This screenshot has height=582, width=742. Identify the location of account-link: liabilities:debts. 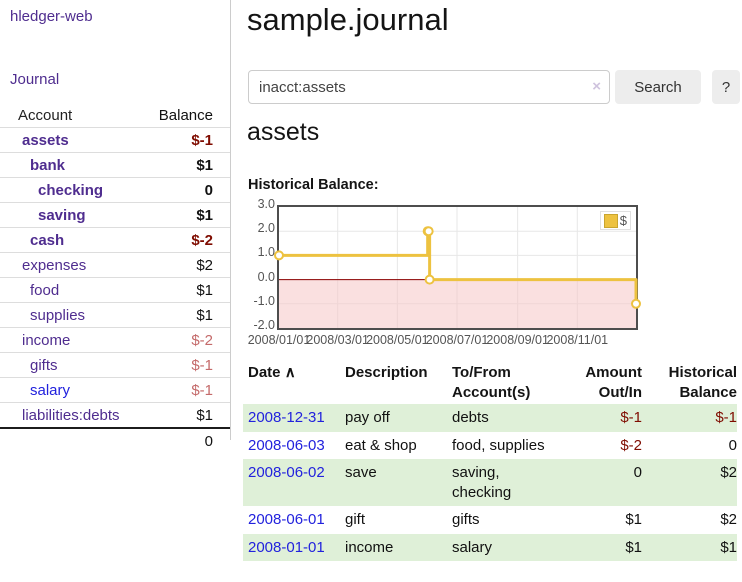
(71, 415).